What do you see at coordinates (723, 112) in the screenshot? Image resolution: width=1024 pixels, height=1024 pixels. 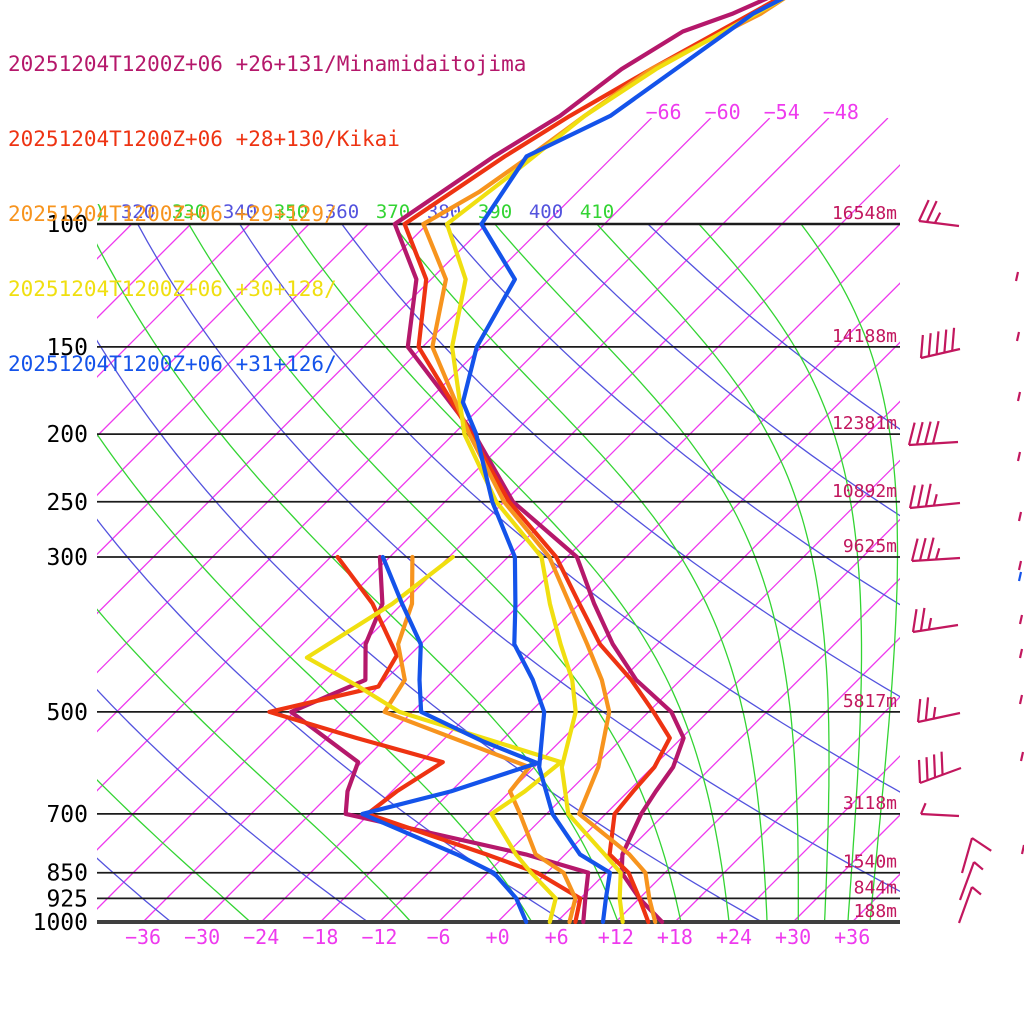 I see `temp-label-top--60: −60` at bounding box center [723, 112].